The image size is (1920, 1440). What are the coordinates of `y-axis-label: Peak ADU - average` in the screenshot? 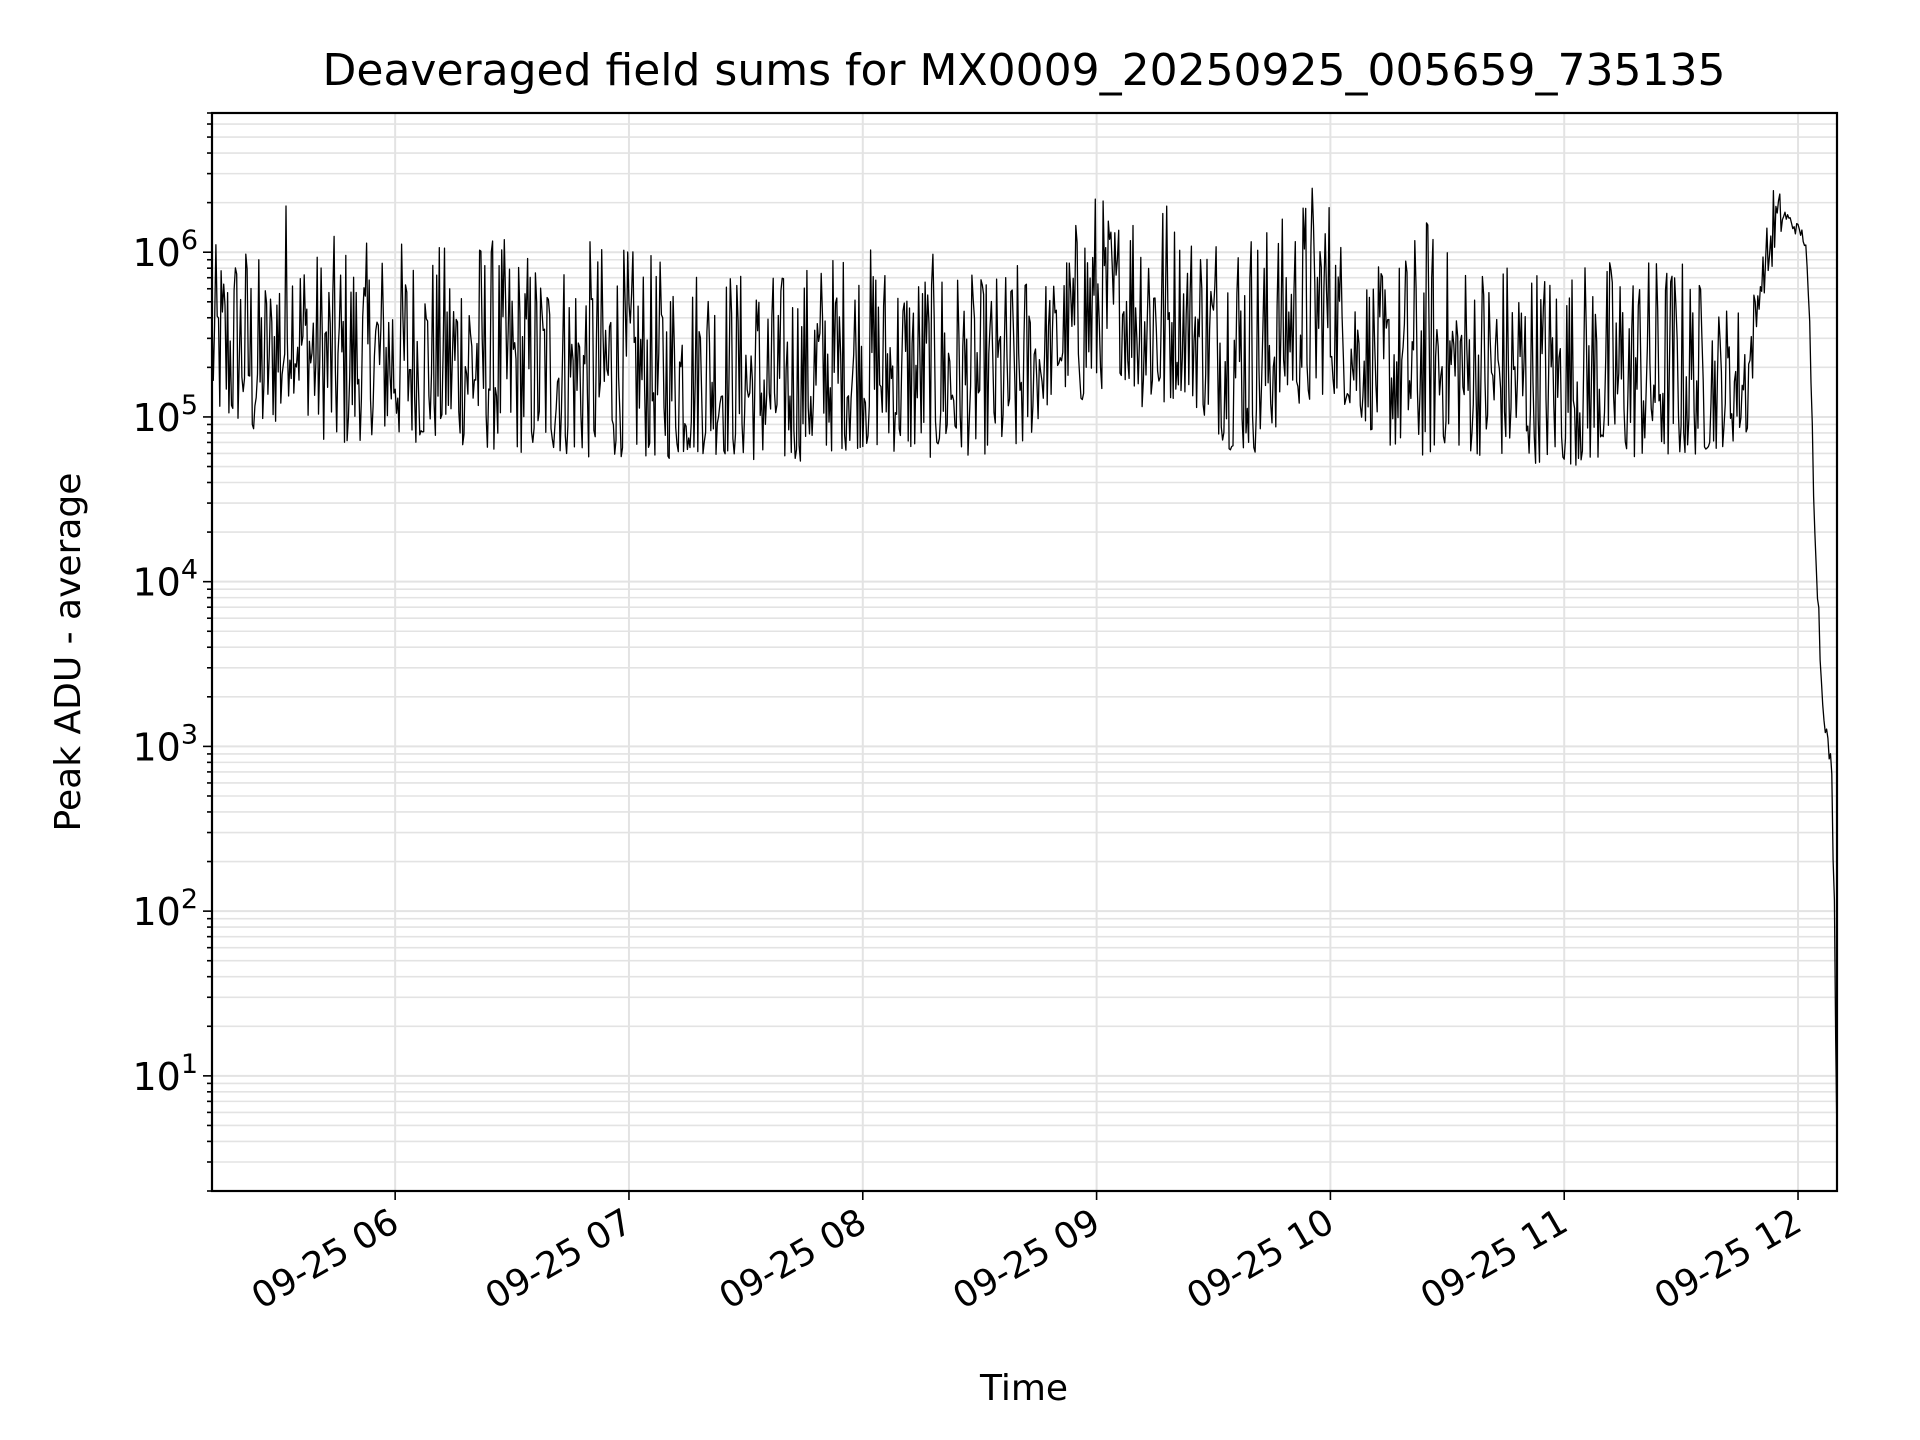 It's located at (68, 652).